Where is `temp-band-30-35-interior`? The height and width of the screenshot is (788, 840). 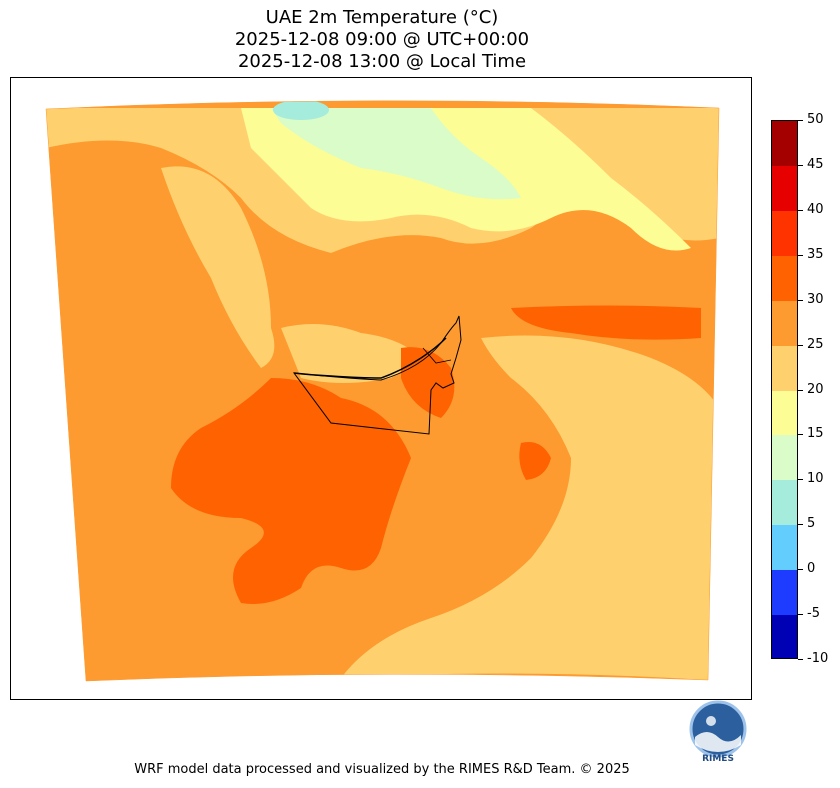 temp-band-30-35-interior is located at coordinates (291, 491).